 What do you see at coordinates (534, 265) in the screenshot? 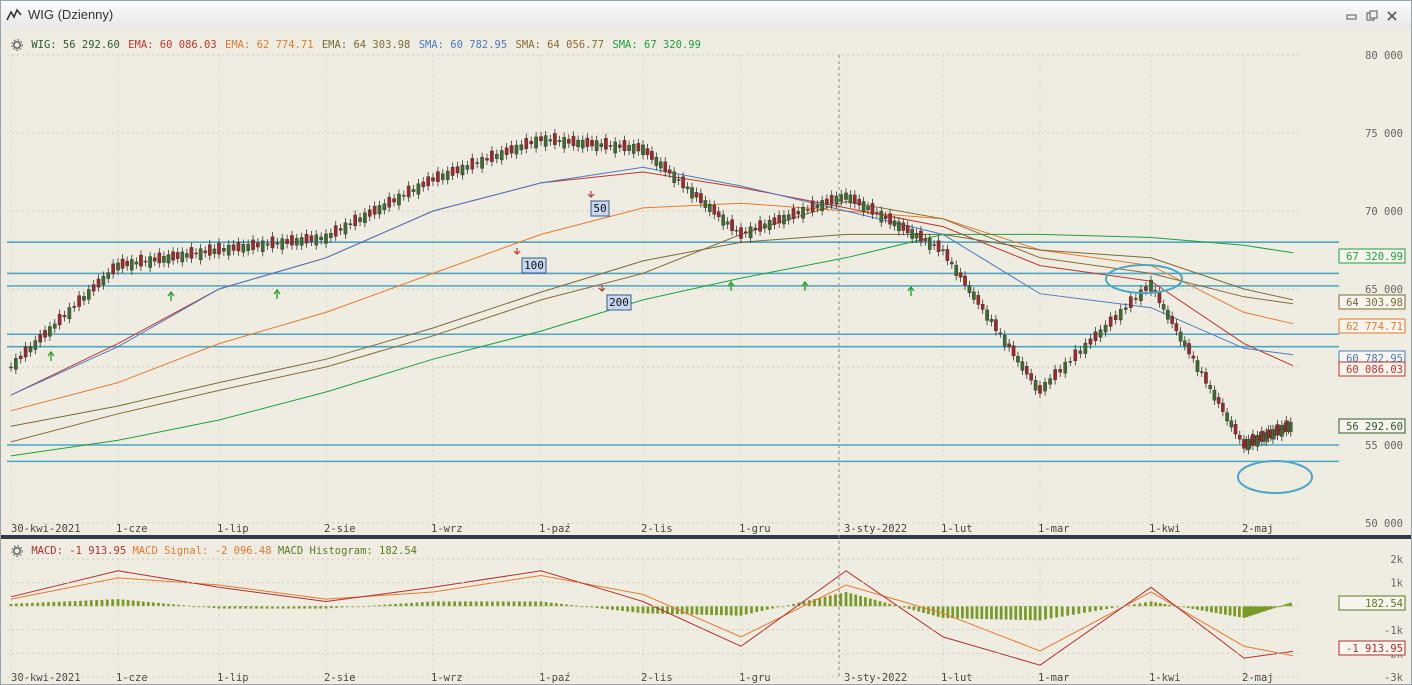
I see `crossover-marker-box` at bounding box center [534, 265].